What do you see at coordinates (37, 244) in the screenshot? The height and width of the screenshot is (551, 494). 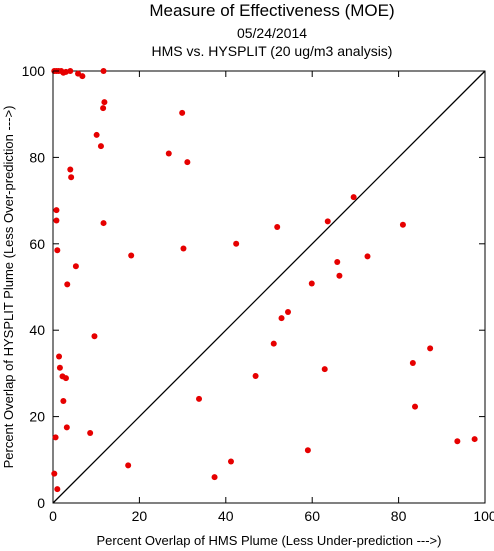 I see `y-tick-label: 60` at bounding box center [37, 244].